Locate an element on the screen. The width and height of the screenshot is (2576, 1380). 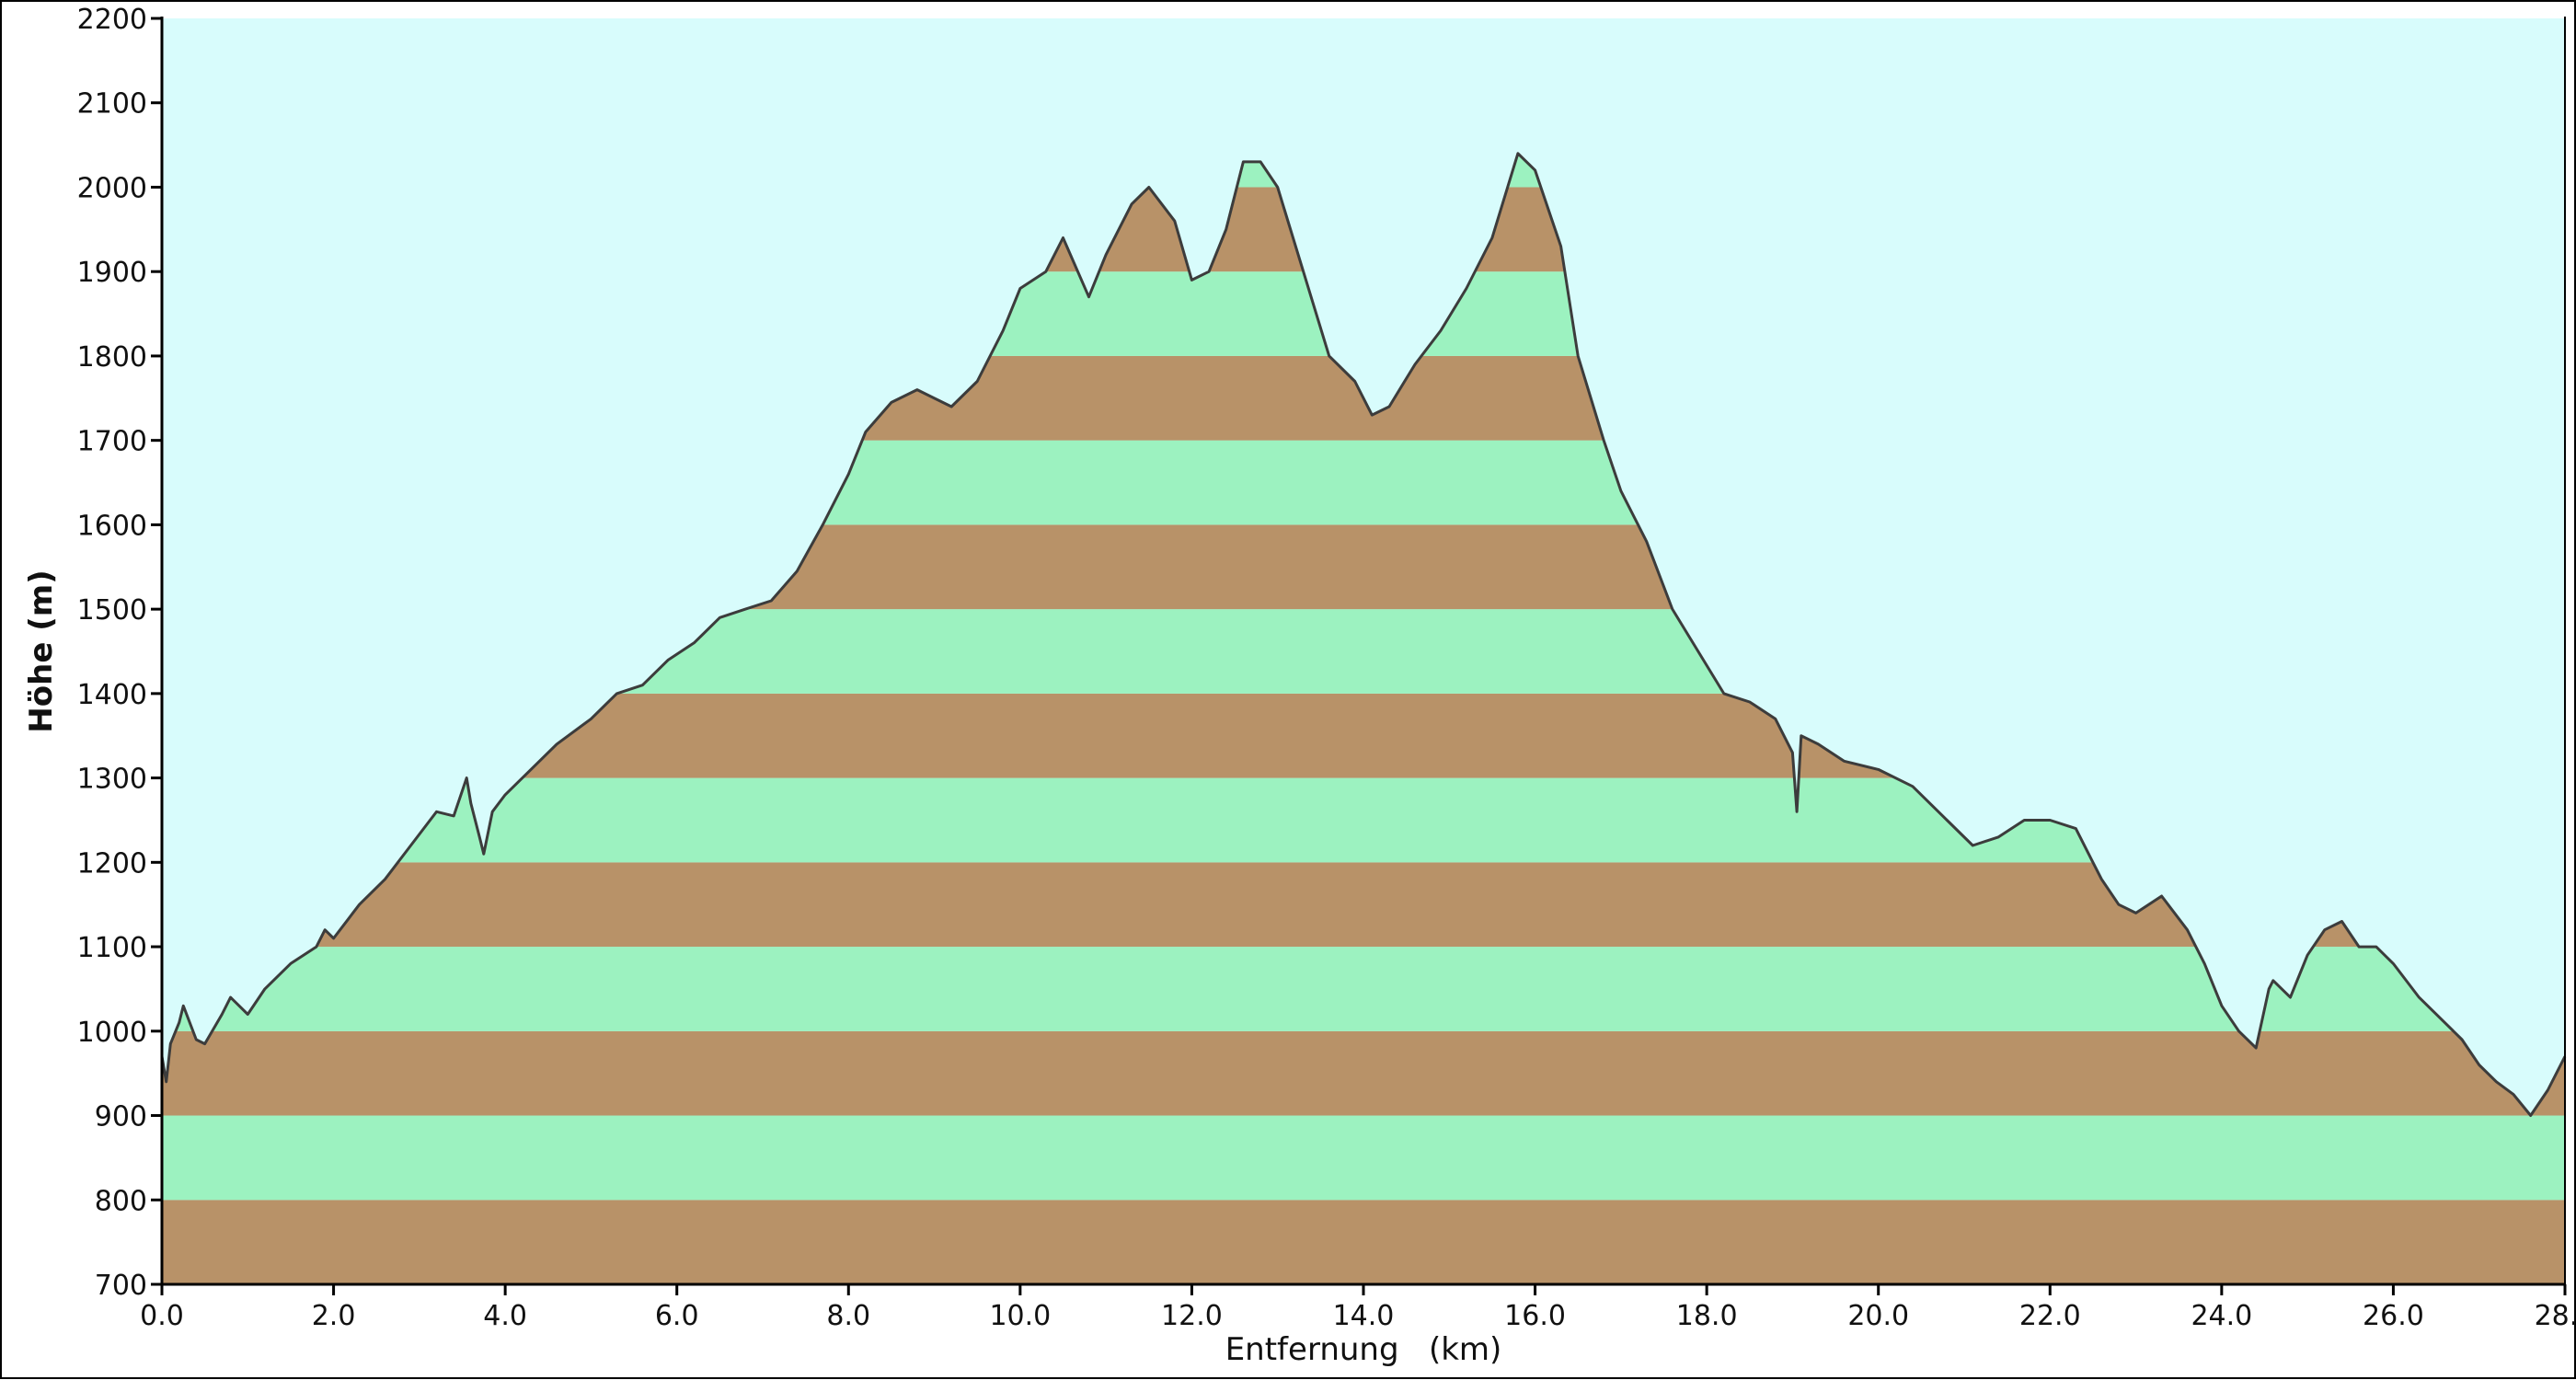
y-tick-label: 700 is located at coordinates (121, 1286).